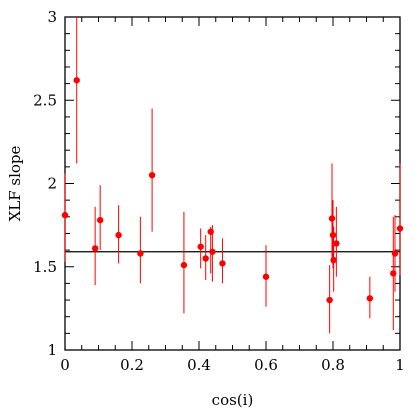  I want to click on x-tick-label: 1, so click(400, 365).